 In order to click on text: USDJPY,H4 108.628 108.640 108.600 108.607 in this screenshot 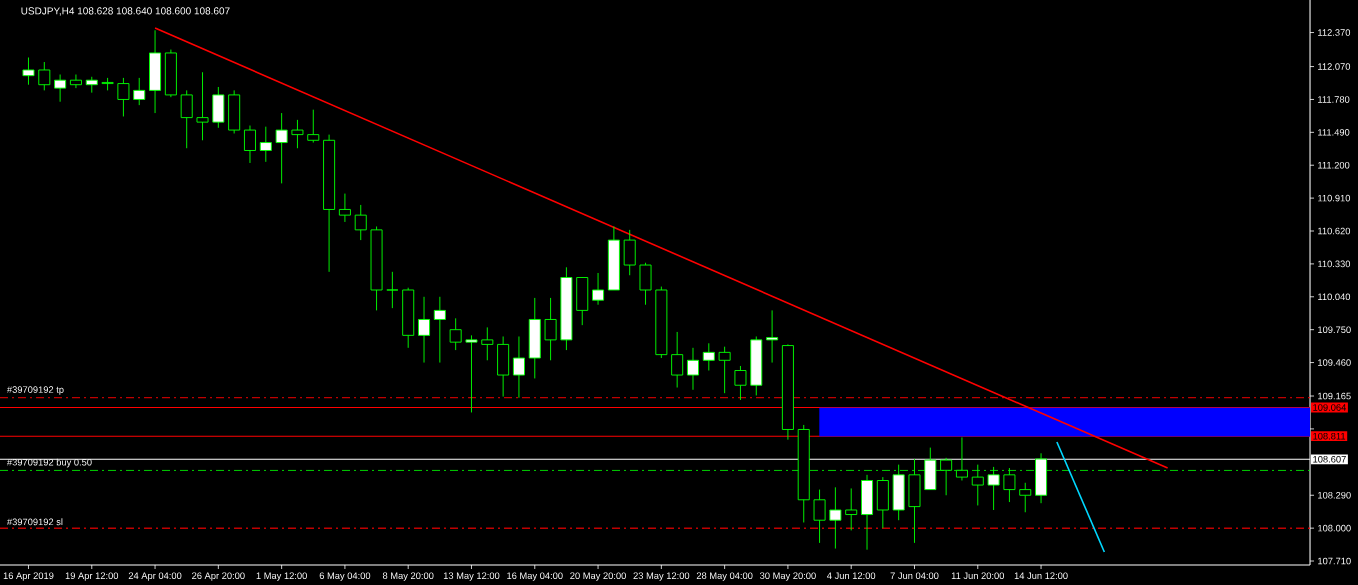, I will do `click(125, 11)`.